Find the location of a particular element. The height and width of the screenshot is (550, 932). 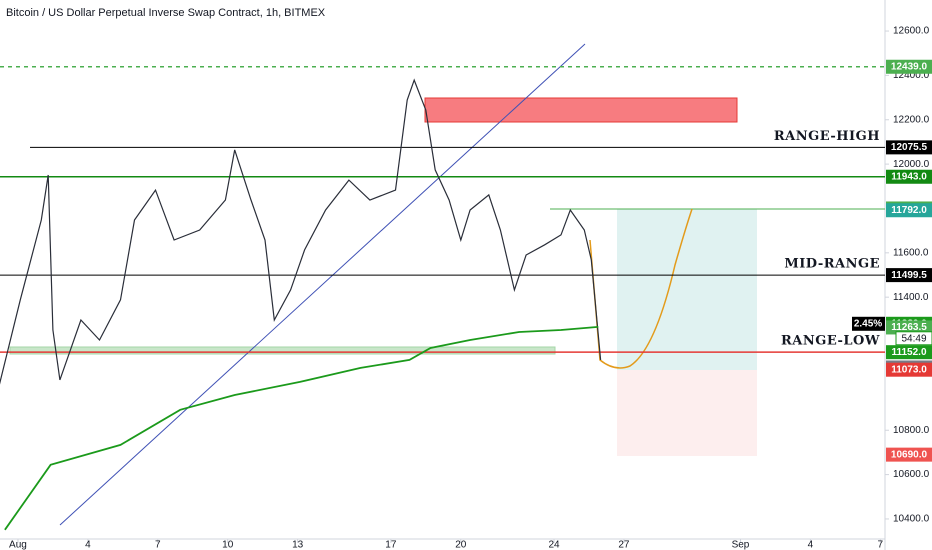

demand-zone is located at coordinates (282, 350).